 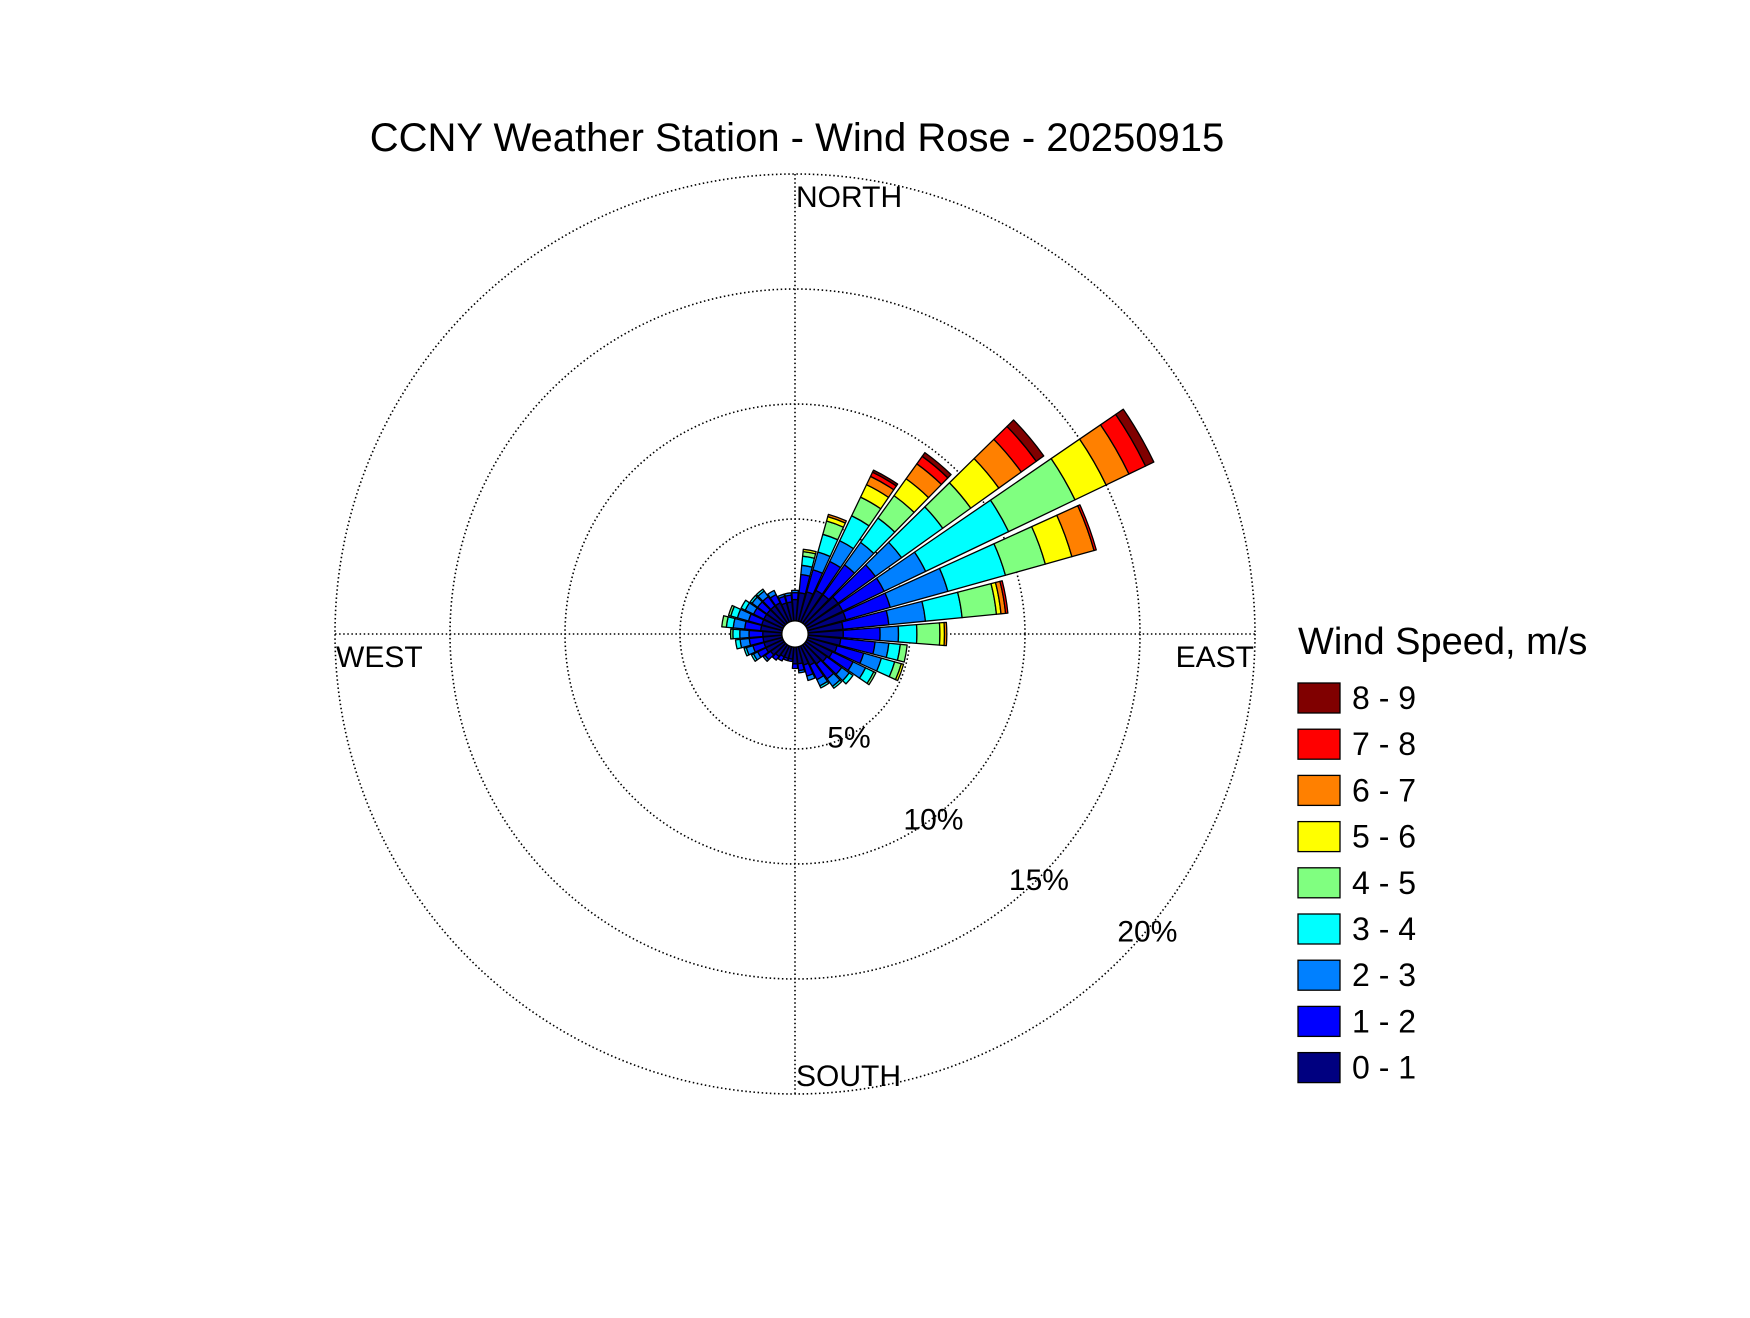 I want to click on ring-label-5: 5%, so click(x=848, y=738).